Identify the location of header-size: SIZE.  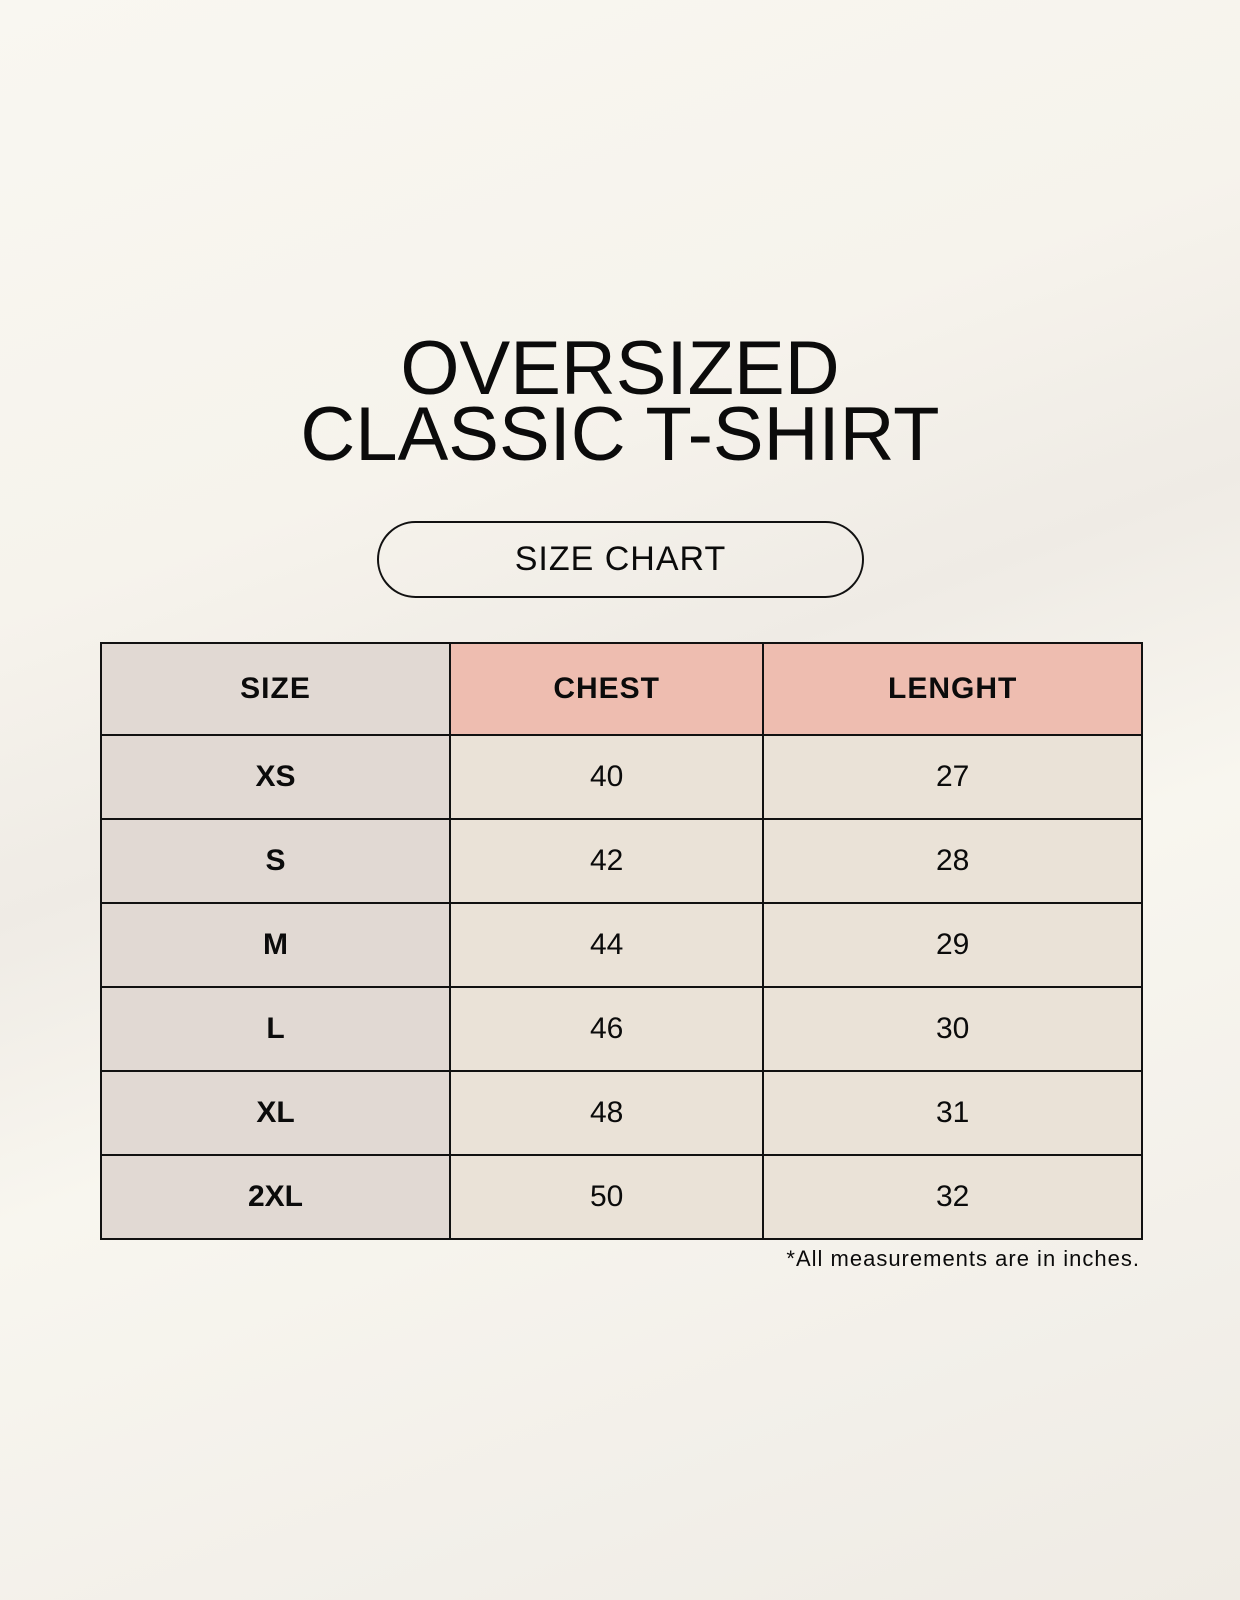
(275, 689).